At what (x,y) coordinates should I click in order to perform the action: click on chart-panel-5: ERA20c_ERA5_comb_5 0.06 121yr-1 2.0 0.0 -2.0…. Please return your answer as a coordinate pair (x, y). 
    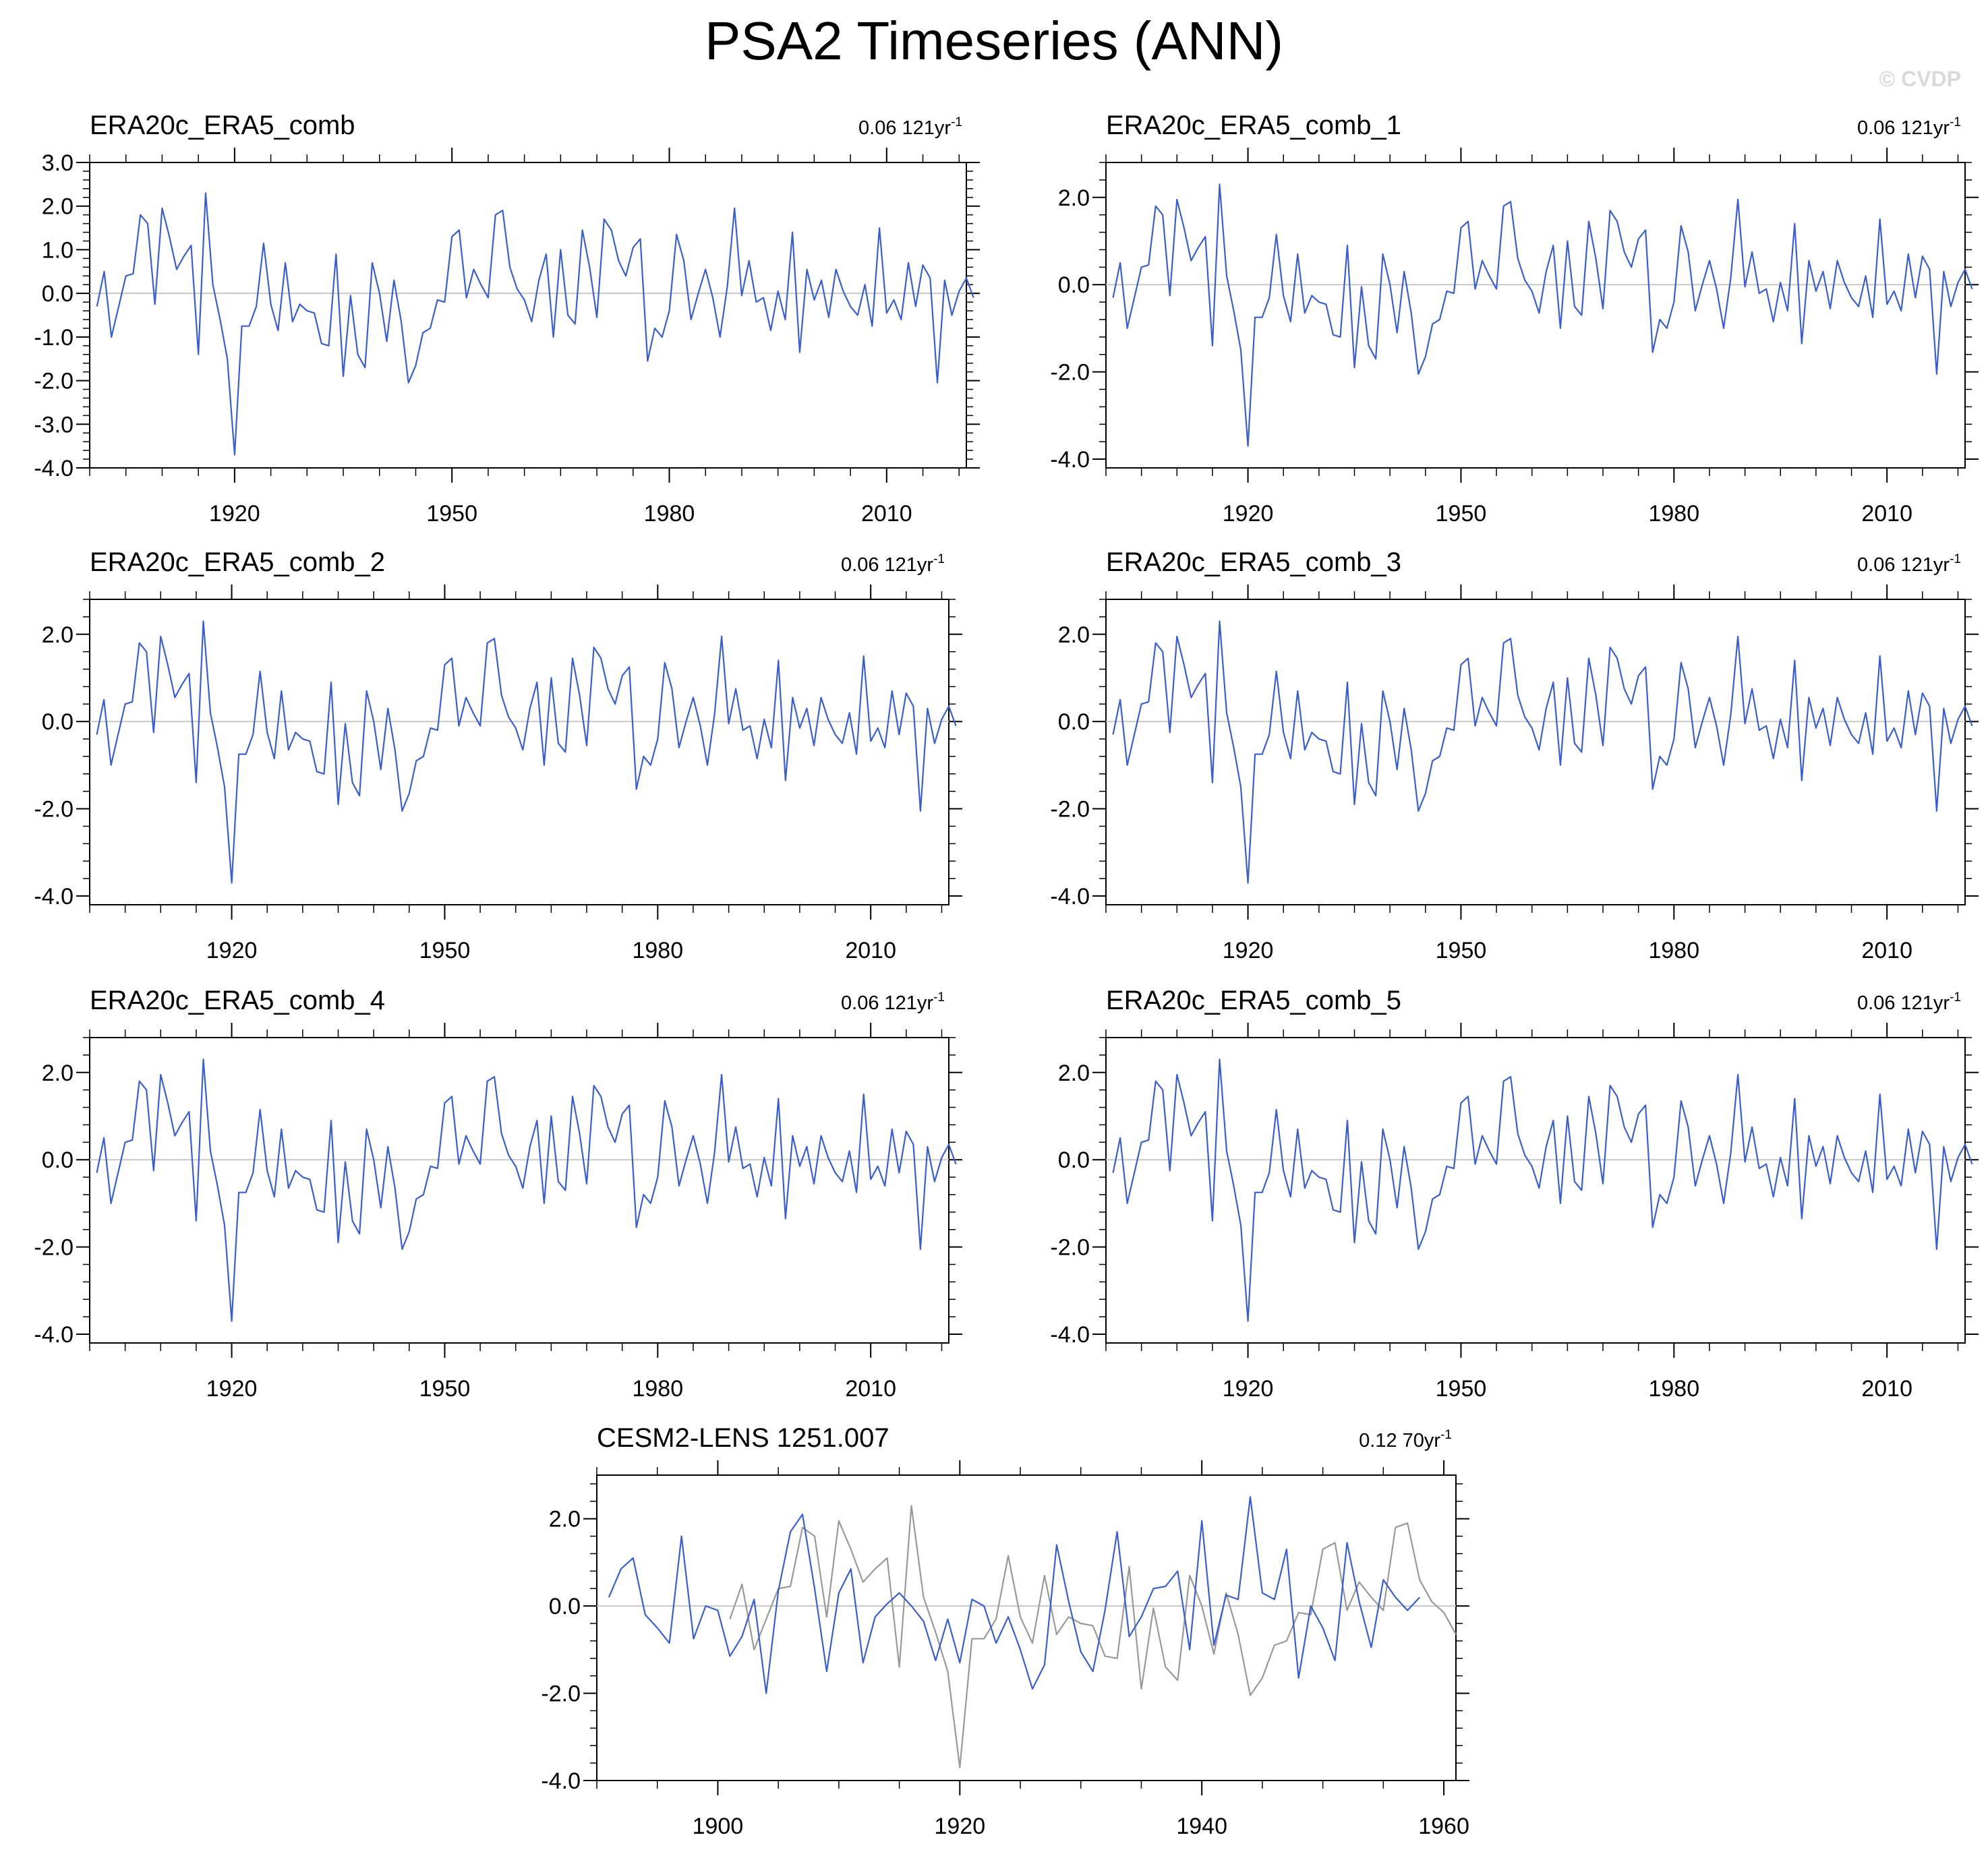
    Looking at the image, I should click on (1515, 1194).